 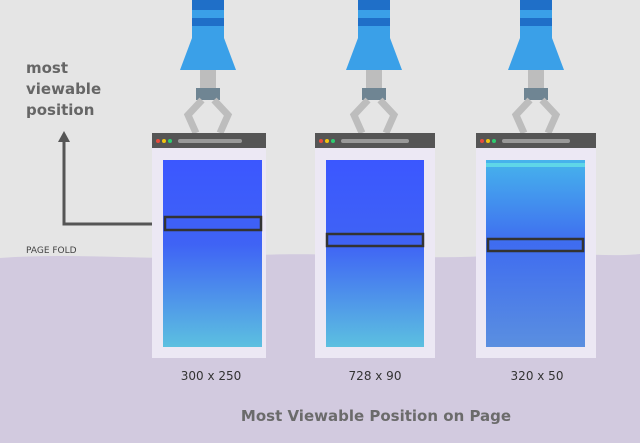 I want to click on annotation: position, so click(x=60, y=110).